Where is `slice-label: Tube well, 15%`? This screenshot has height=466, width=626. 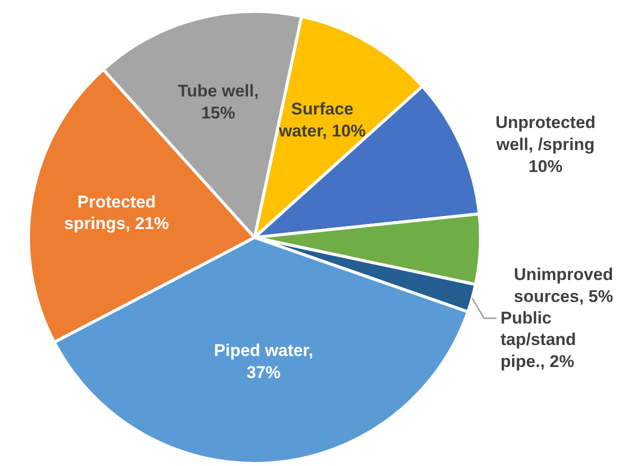 slice-label: Tube well, 15% is located at coordinates (218, 102).